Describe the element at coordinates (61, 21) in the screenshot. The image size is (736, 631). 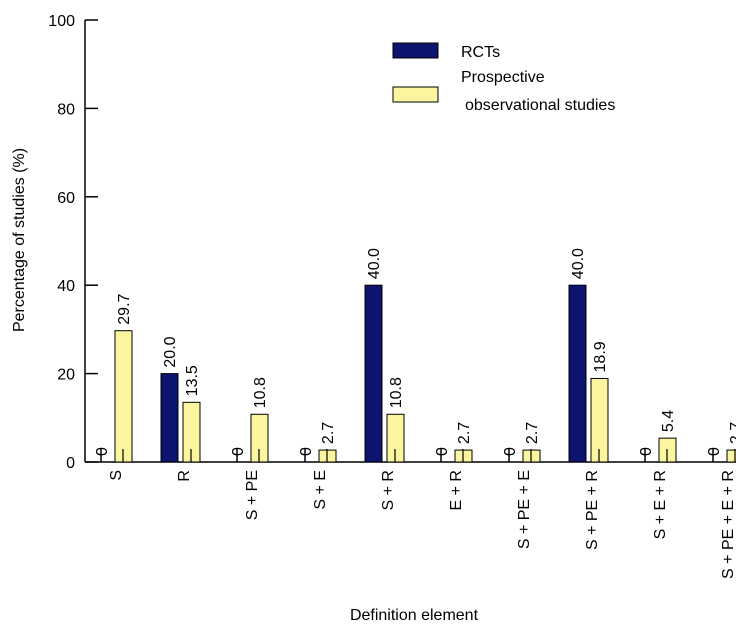
I see `y-tick-label: 100` at that location.